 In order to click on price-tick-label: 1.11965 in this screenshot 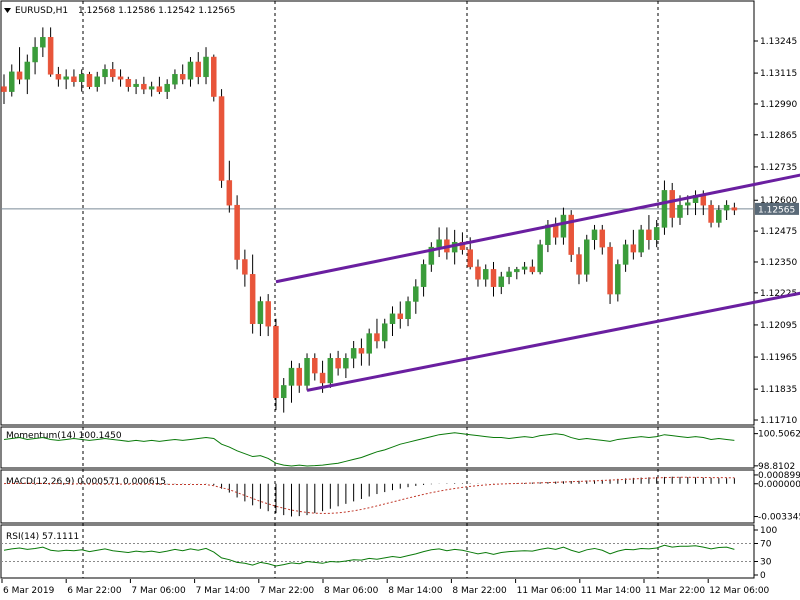, I will do `click(778, 358)`.